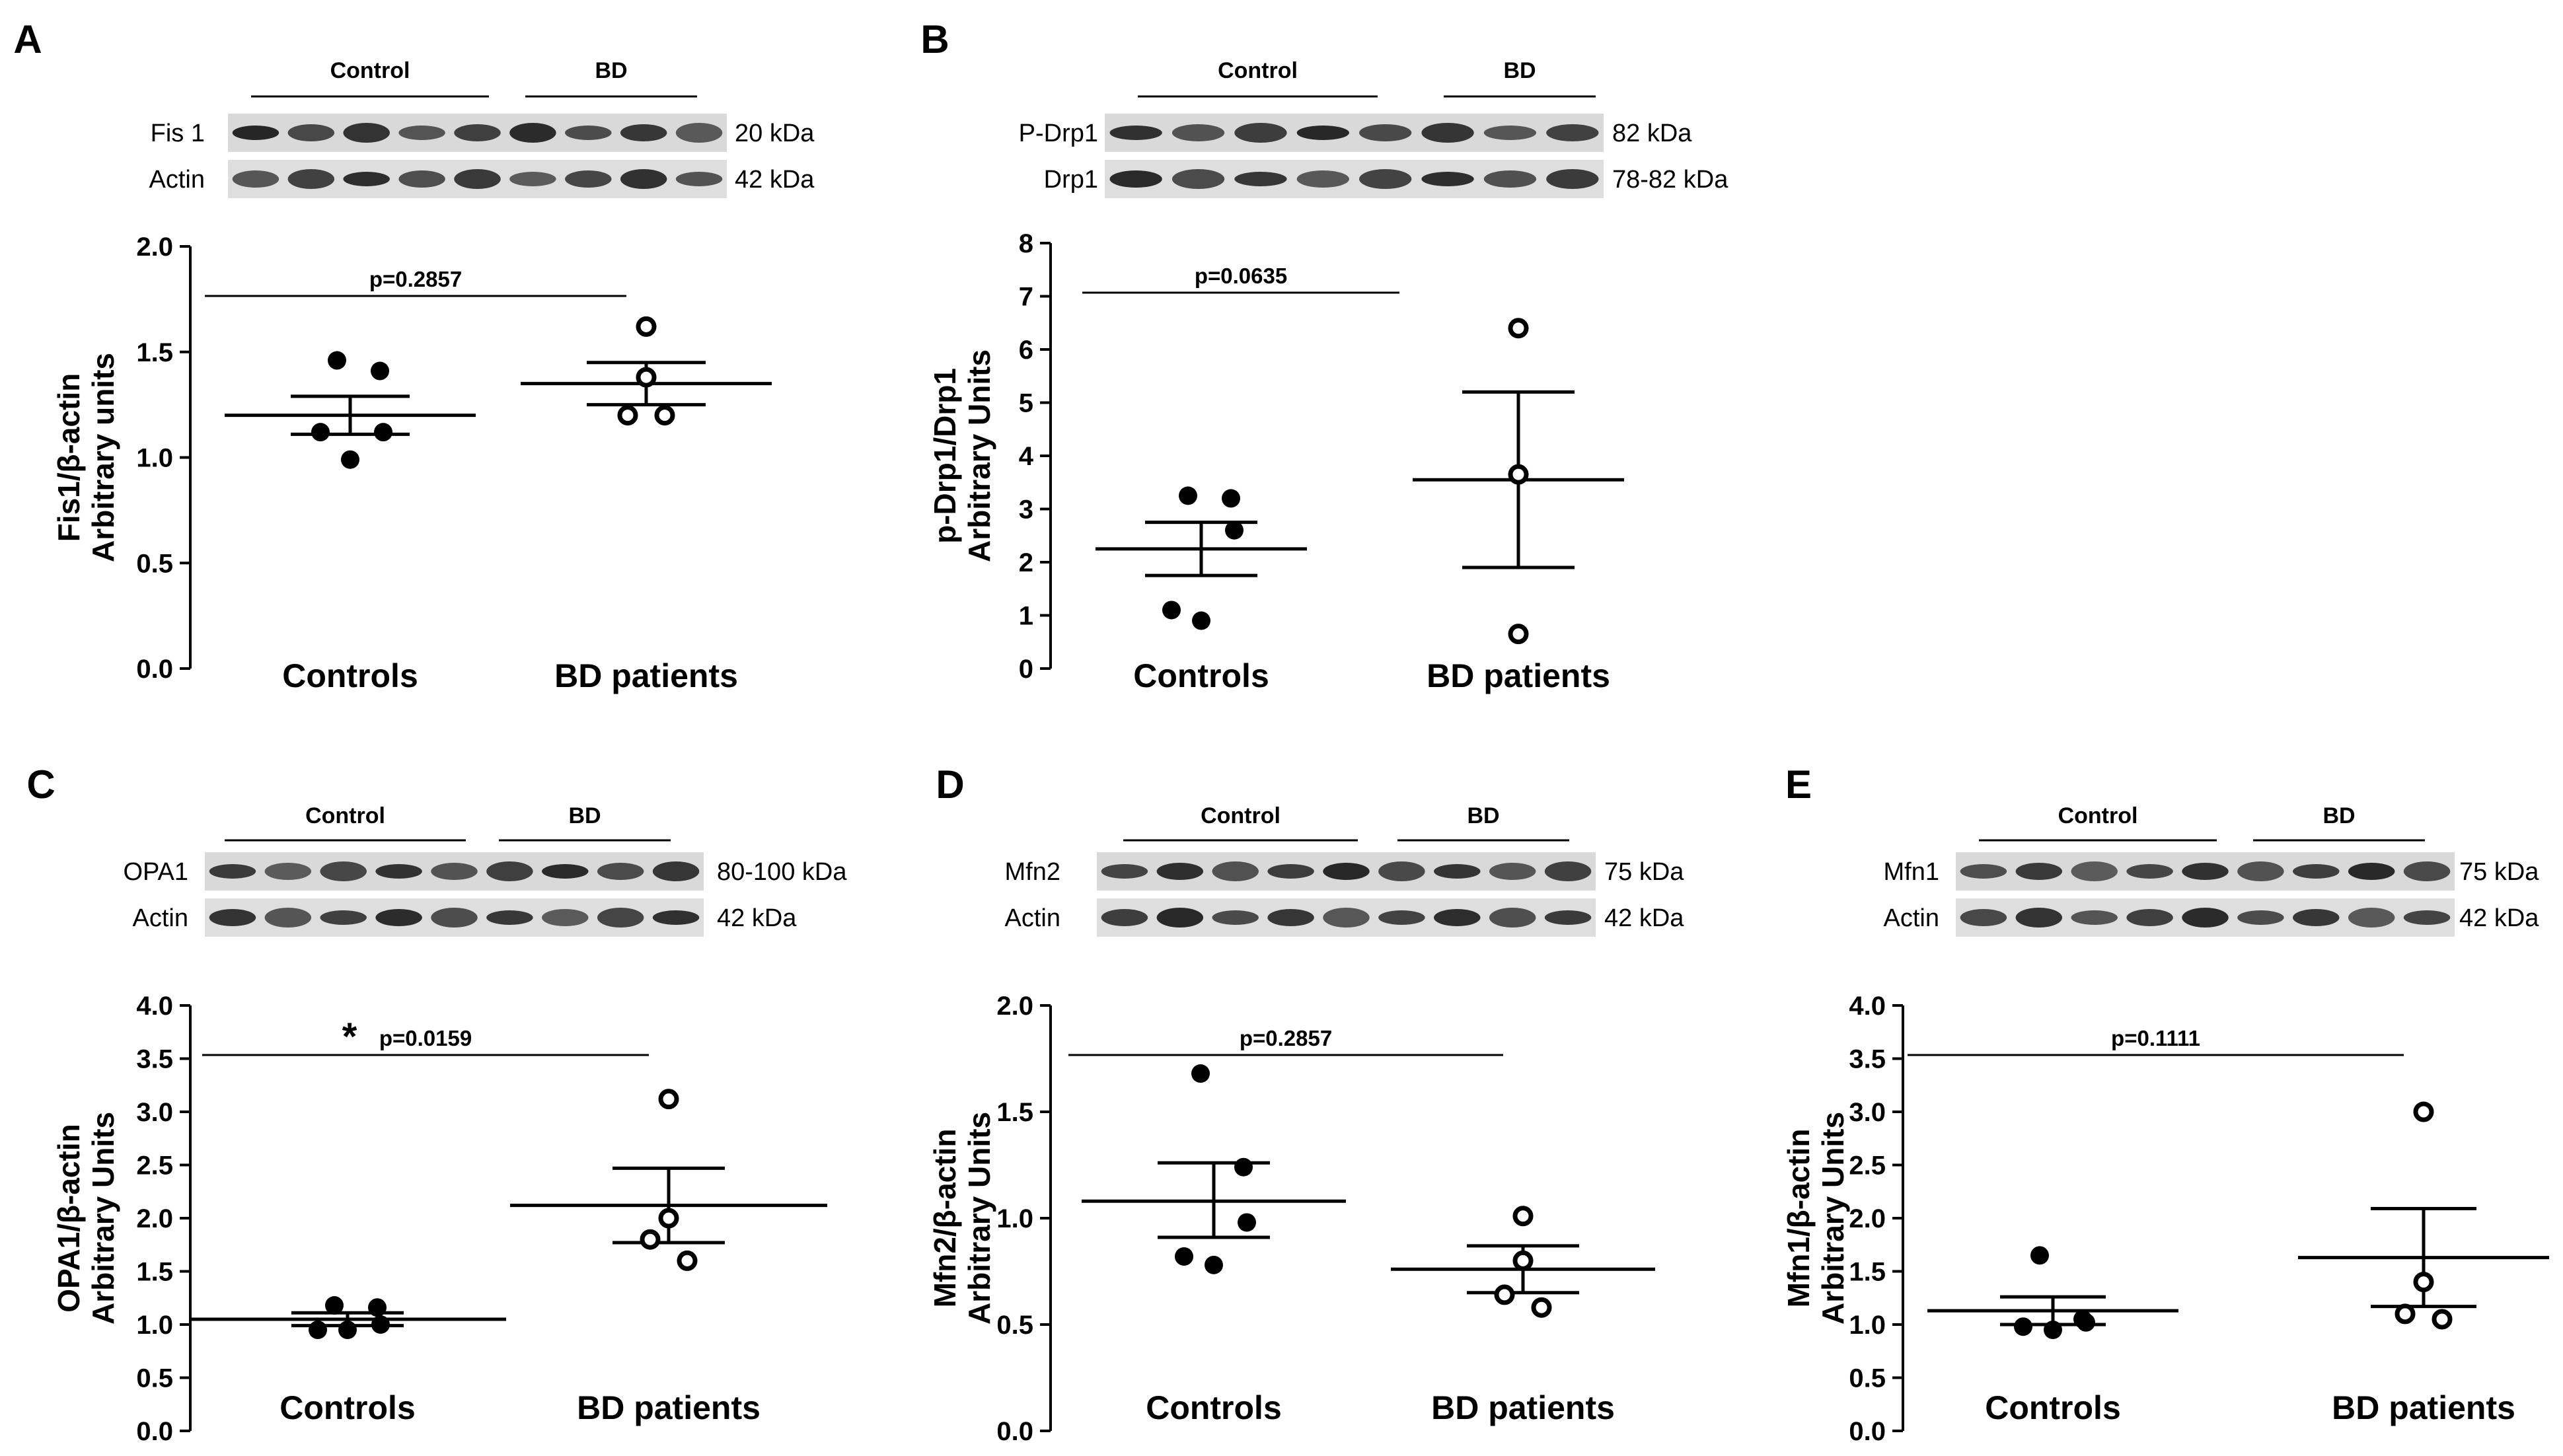 This screenshot has height=1456, width=2563. What do you see at coordinates (1071, 180) in the screenshot?
I see `blot-band-label: Drp1` at bounding box center [1071, 180].